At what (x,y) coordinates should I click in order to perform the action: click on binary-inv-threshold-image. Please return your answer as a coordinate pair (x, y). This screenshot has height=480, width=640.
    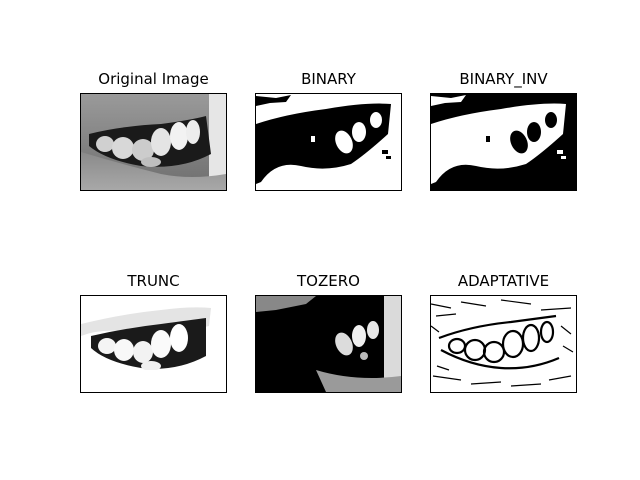
    Looking at the image, I should click on (503, 142).